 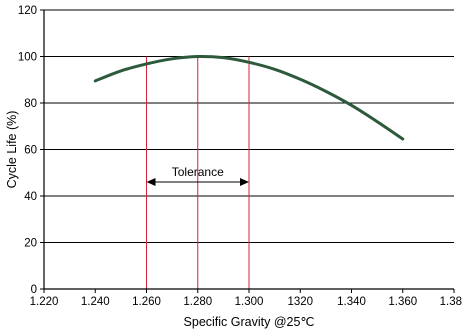 I want to click on y-tick-label: 0, so click(x=34, y=290).